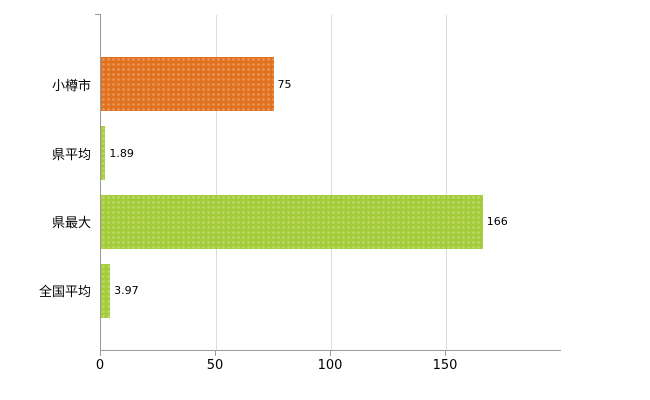 The height and width of the screenshot is (400, 650). I want to click on bar-row: 166, so click(331, 222).